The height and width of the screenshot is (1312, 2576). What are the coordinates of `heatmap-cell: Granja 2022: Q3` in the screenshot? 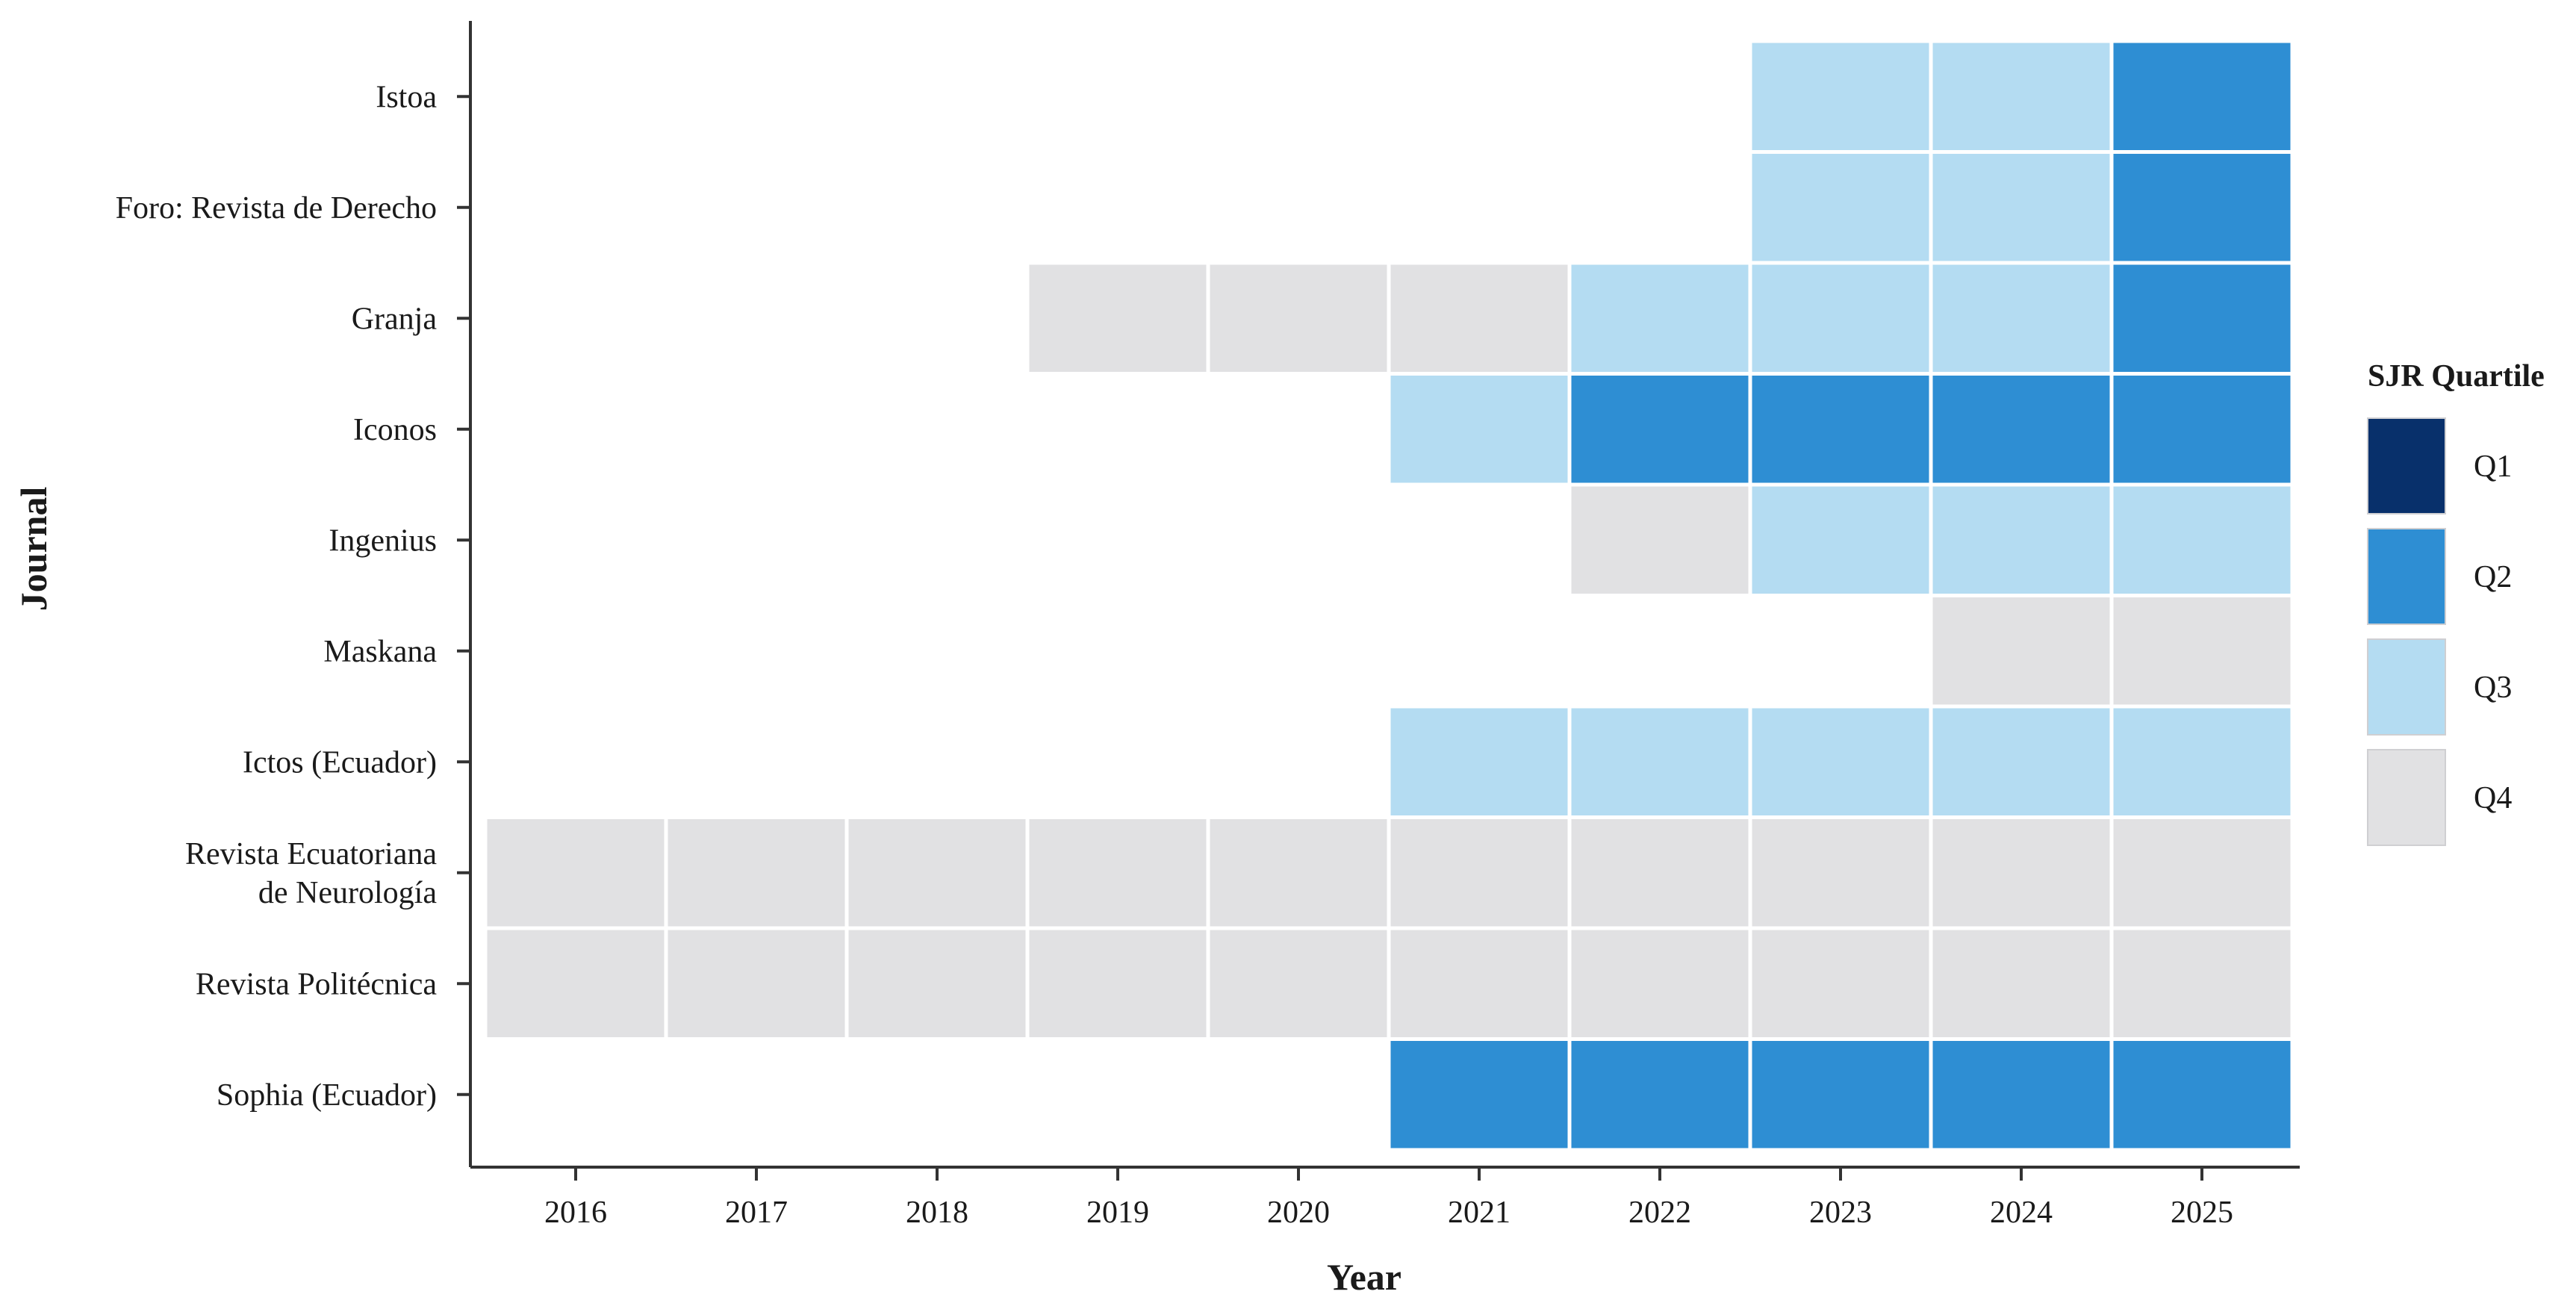 It's located at (1659, 318).